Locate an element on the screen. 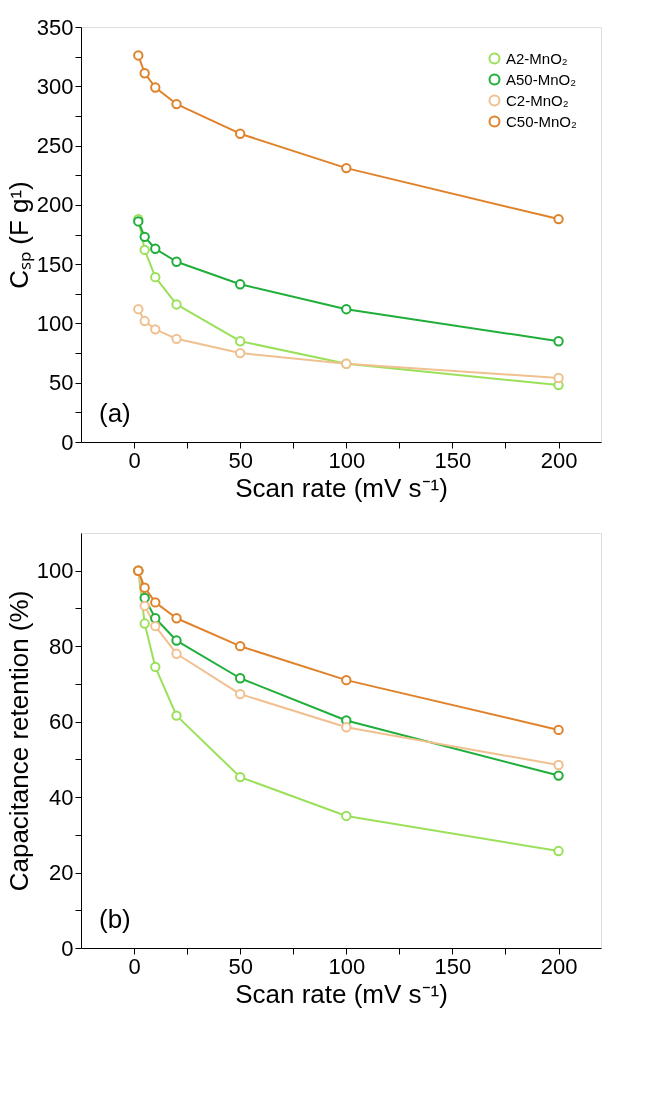  y-tick-label: 50 is located at coordinates (61, 383).